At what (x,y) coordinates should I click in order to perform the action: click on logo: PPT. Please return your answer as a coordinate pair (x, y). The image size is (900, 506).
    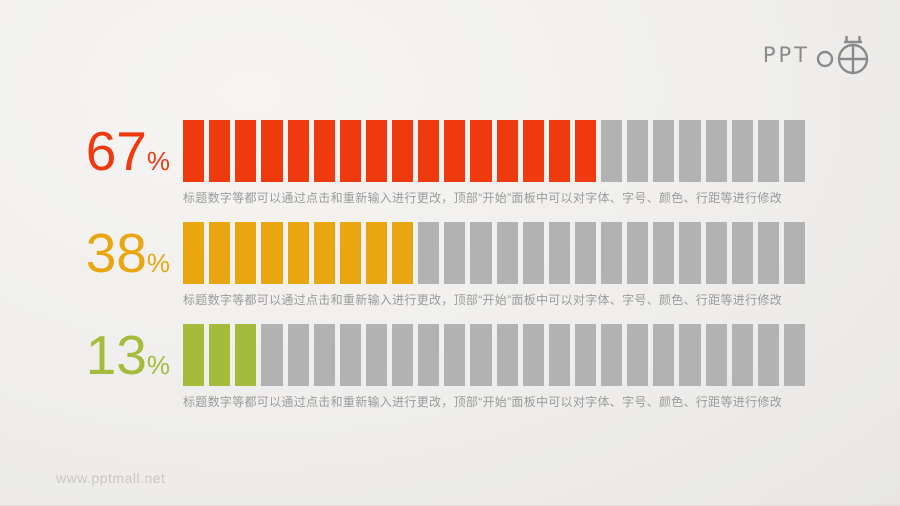
    Looking at the image, I should click on (817, 55).